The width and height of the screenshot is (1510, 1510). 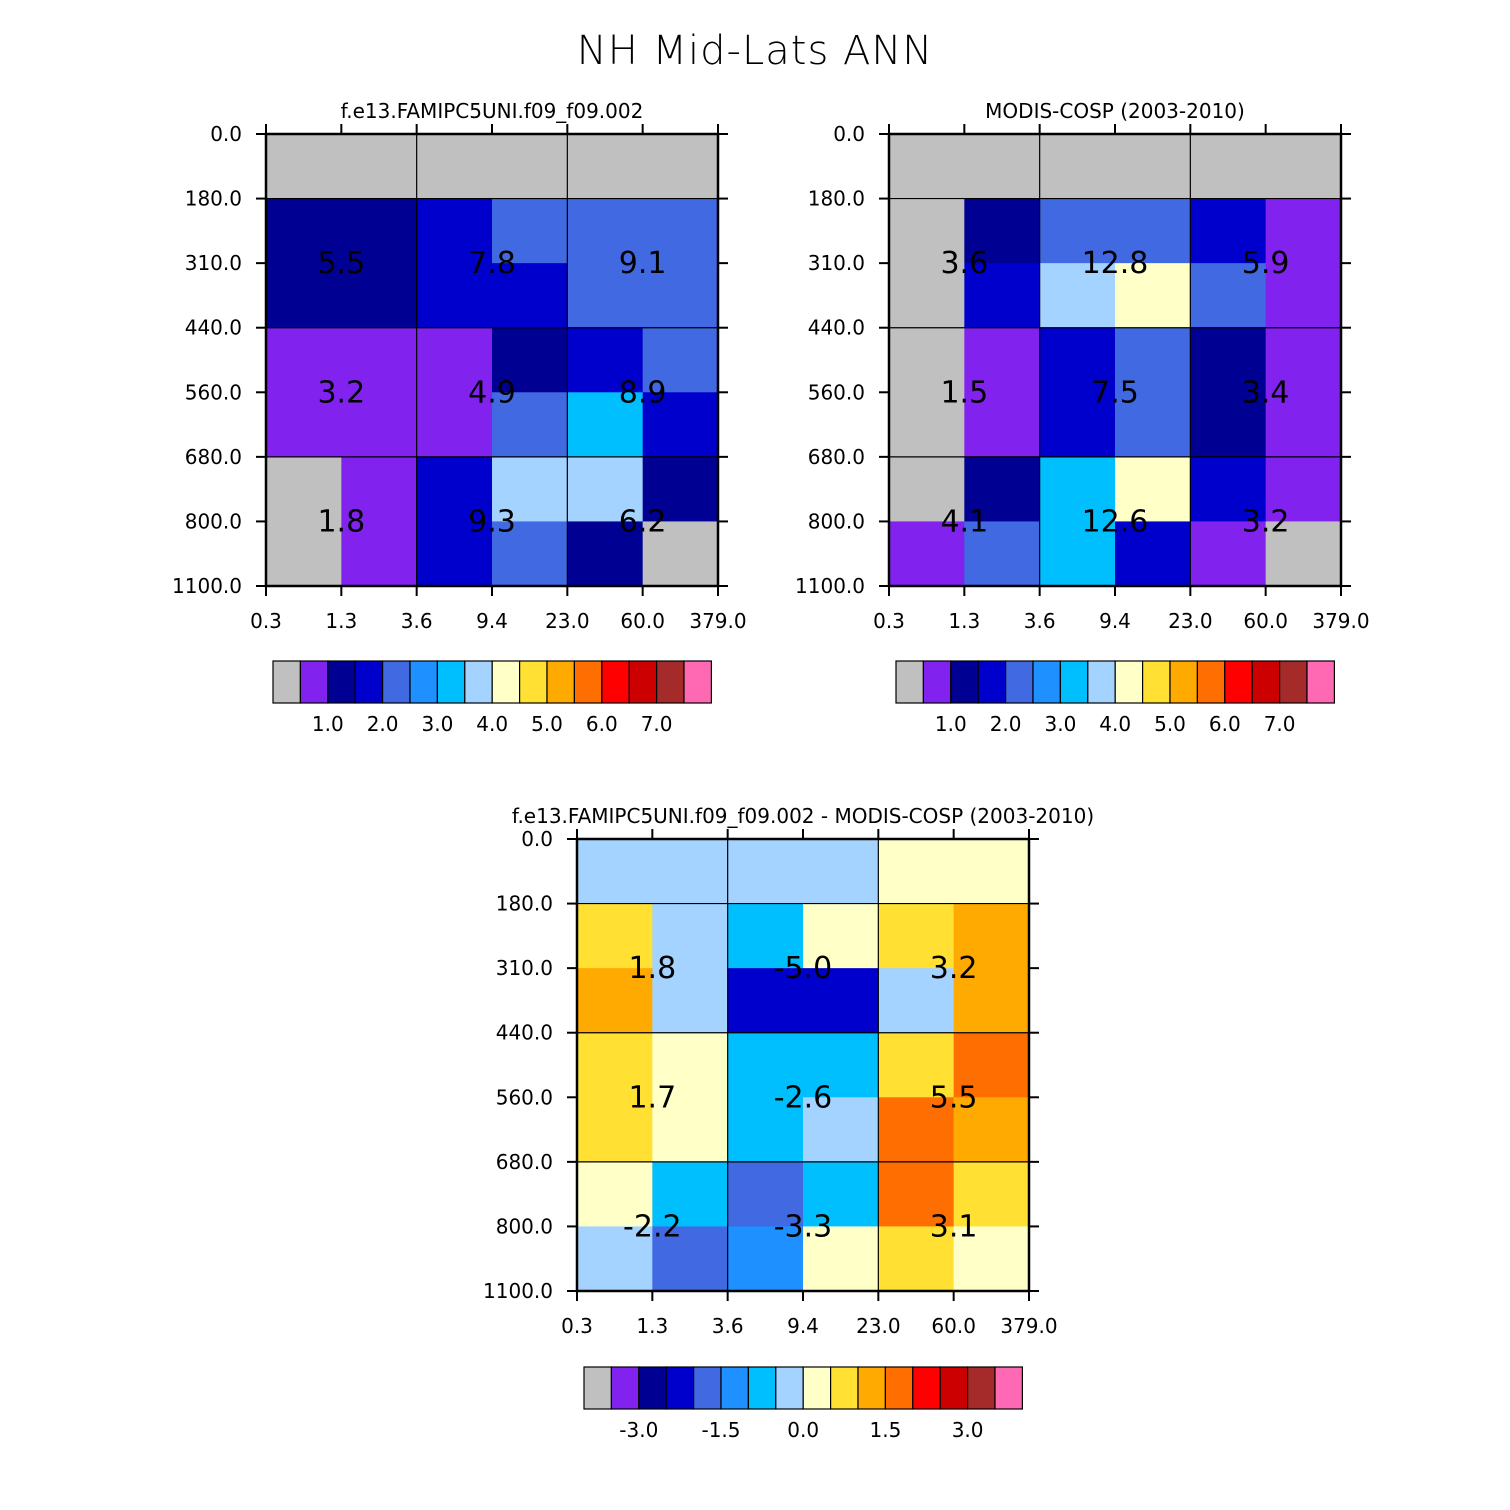 What do you see at coordinates (1115, 521) in the screenshot?
I see `box-value-label: 12.6` at bounding box center [1115, 521].